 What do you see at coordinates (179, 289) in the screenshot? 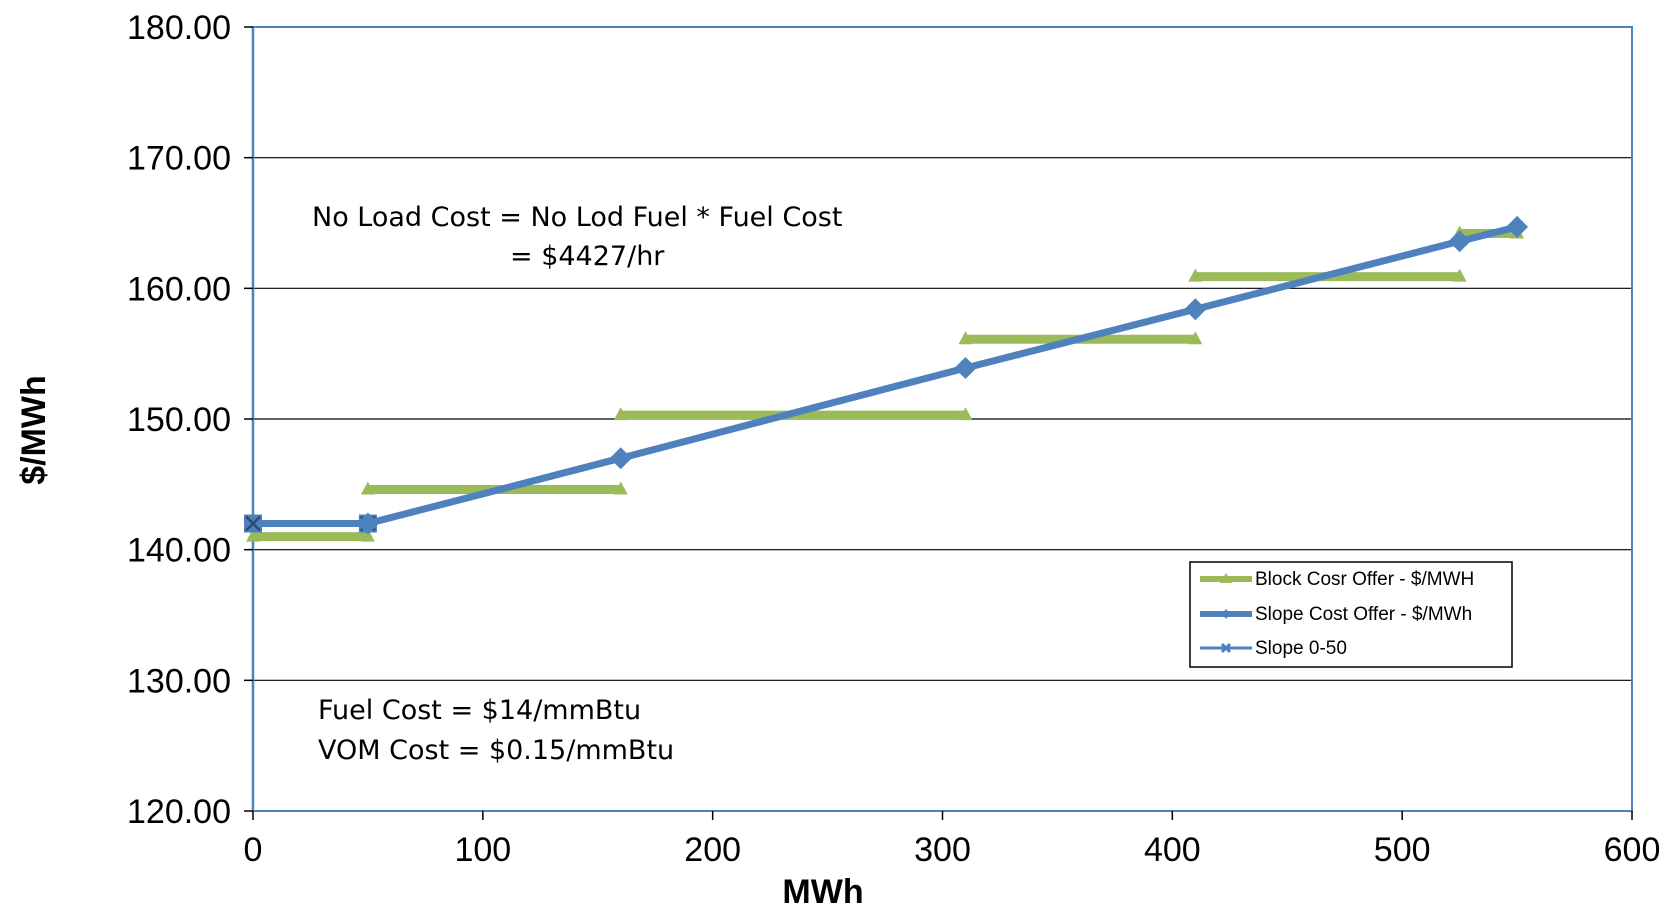
I see `y-tick-label: 160.00` at bounding box center [179, 289].